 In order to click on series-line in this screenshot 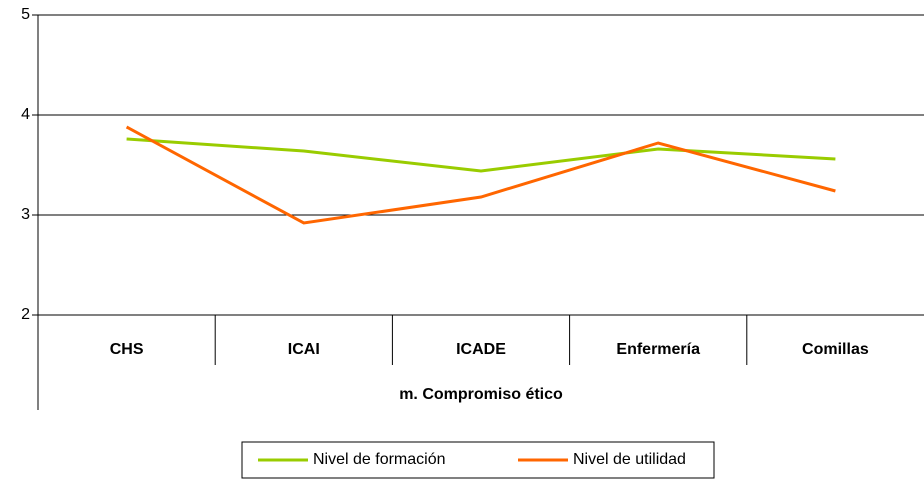, I will do `click(481, 155)`.